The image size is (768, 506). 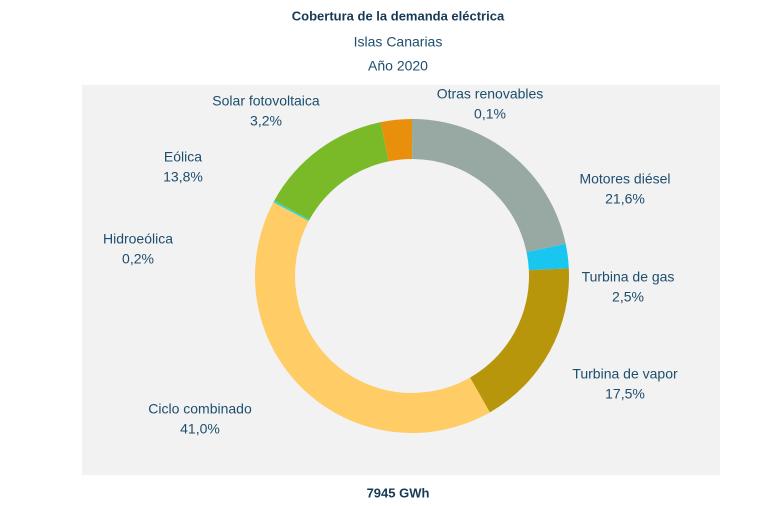 I want to click on chart-subtitle: Año 2020, so click(x=398, y=66).